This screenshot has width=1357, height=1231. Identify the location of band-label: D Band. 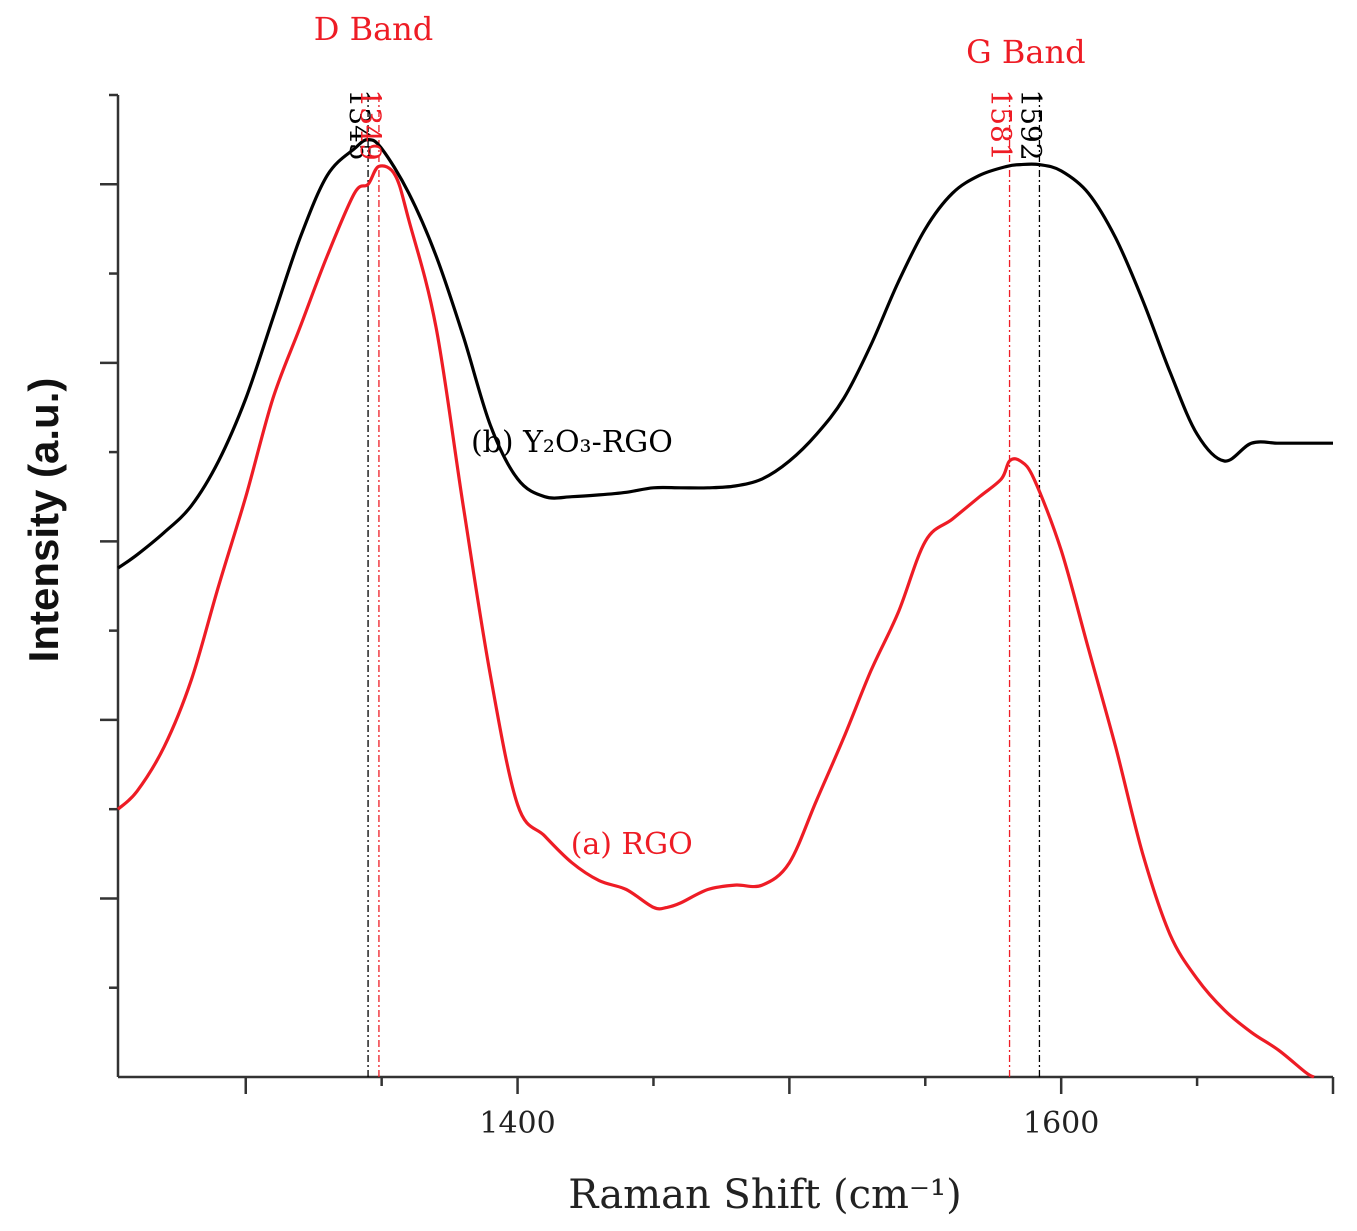
(374, 29).